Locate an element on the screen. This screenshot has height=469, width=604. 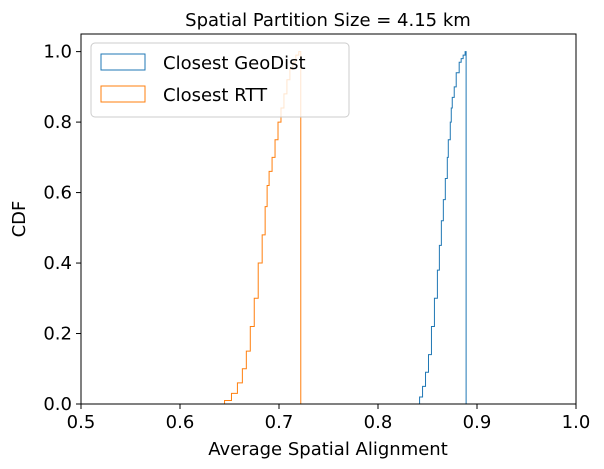
x-tick-label: 0.6 is located at coordinates (180, 422).